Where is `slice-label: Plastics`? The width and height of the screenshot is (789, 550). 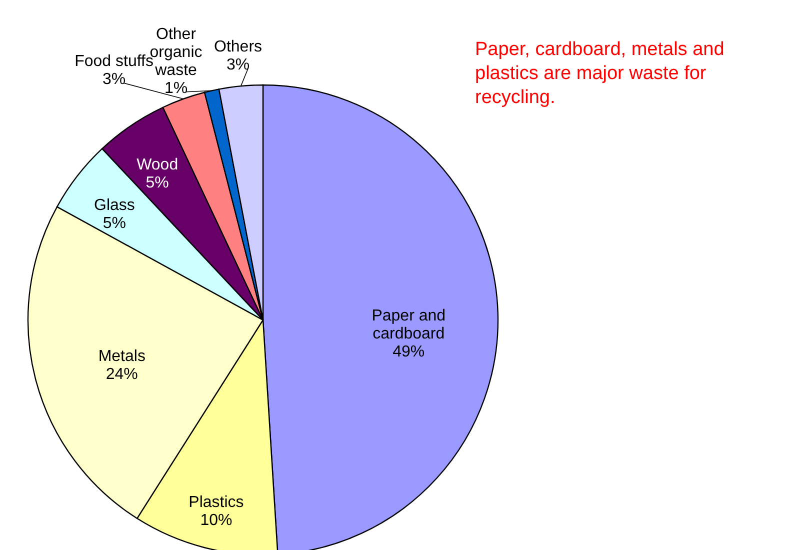
slice-label: Plastics is located at coordinates (216, 503).